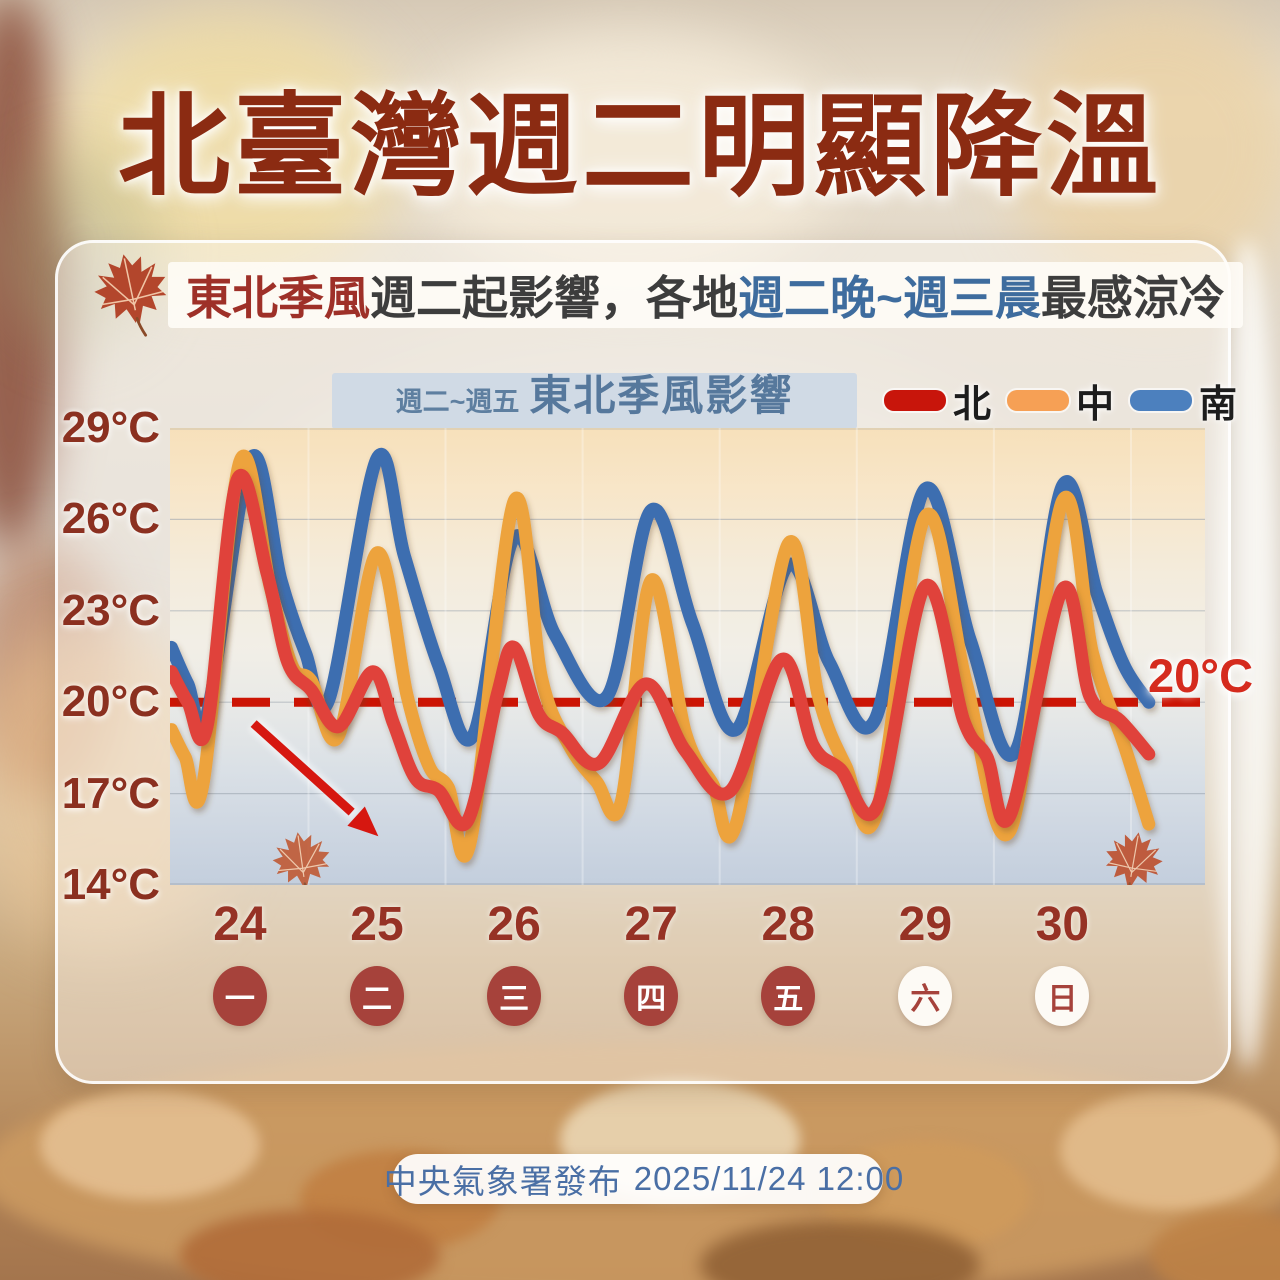 The image size is (1280, 1280). What do you see at coordinates (377, 996) in the screenshot?
I see `weekday-badge: 二` at bounding box center [377, 996].